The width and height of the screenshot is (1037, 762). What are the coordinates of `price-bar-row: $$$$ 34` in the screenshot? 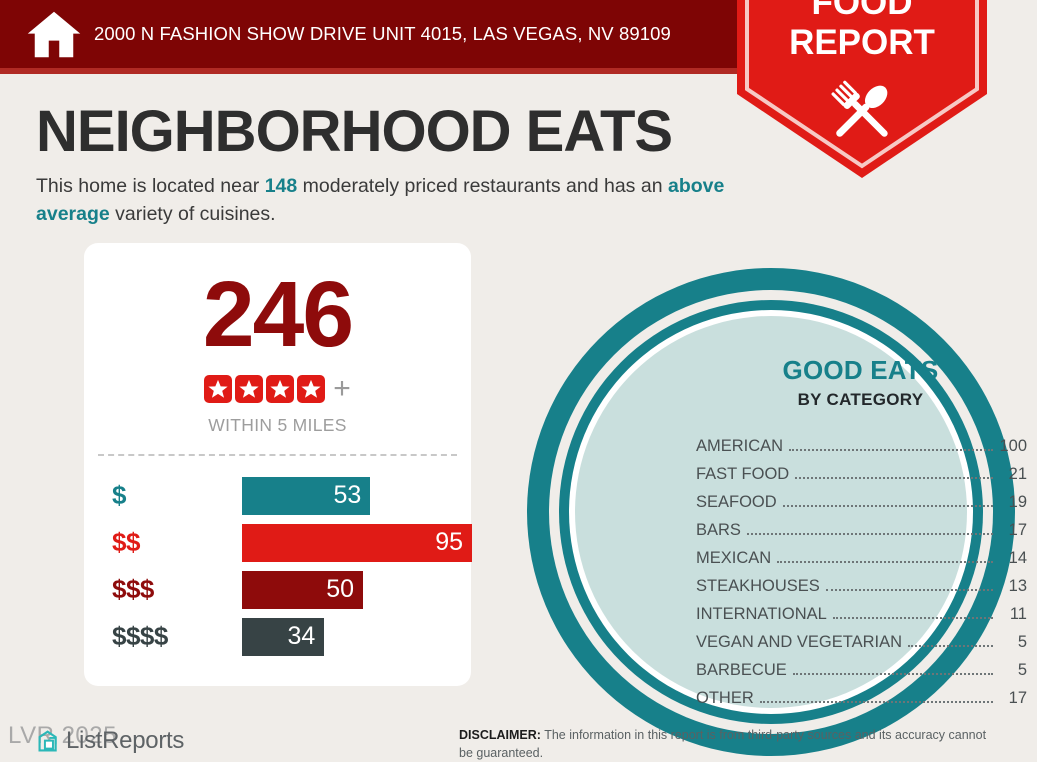 It's located at (277, 636).